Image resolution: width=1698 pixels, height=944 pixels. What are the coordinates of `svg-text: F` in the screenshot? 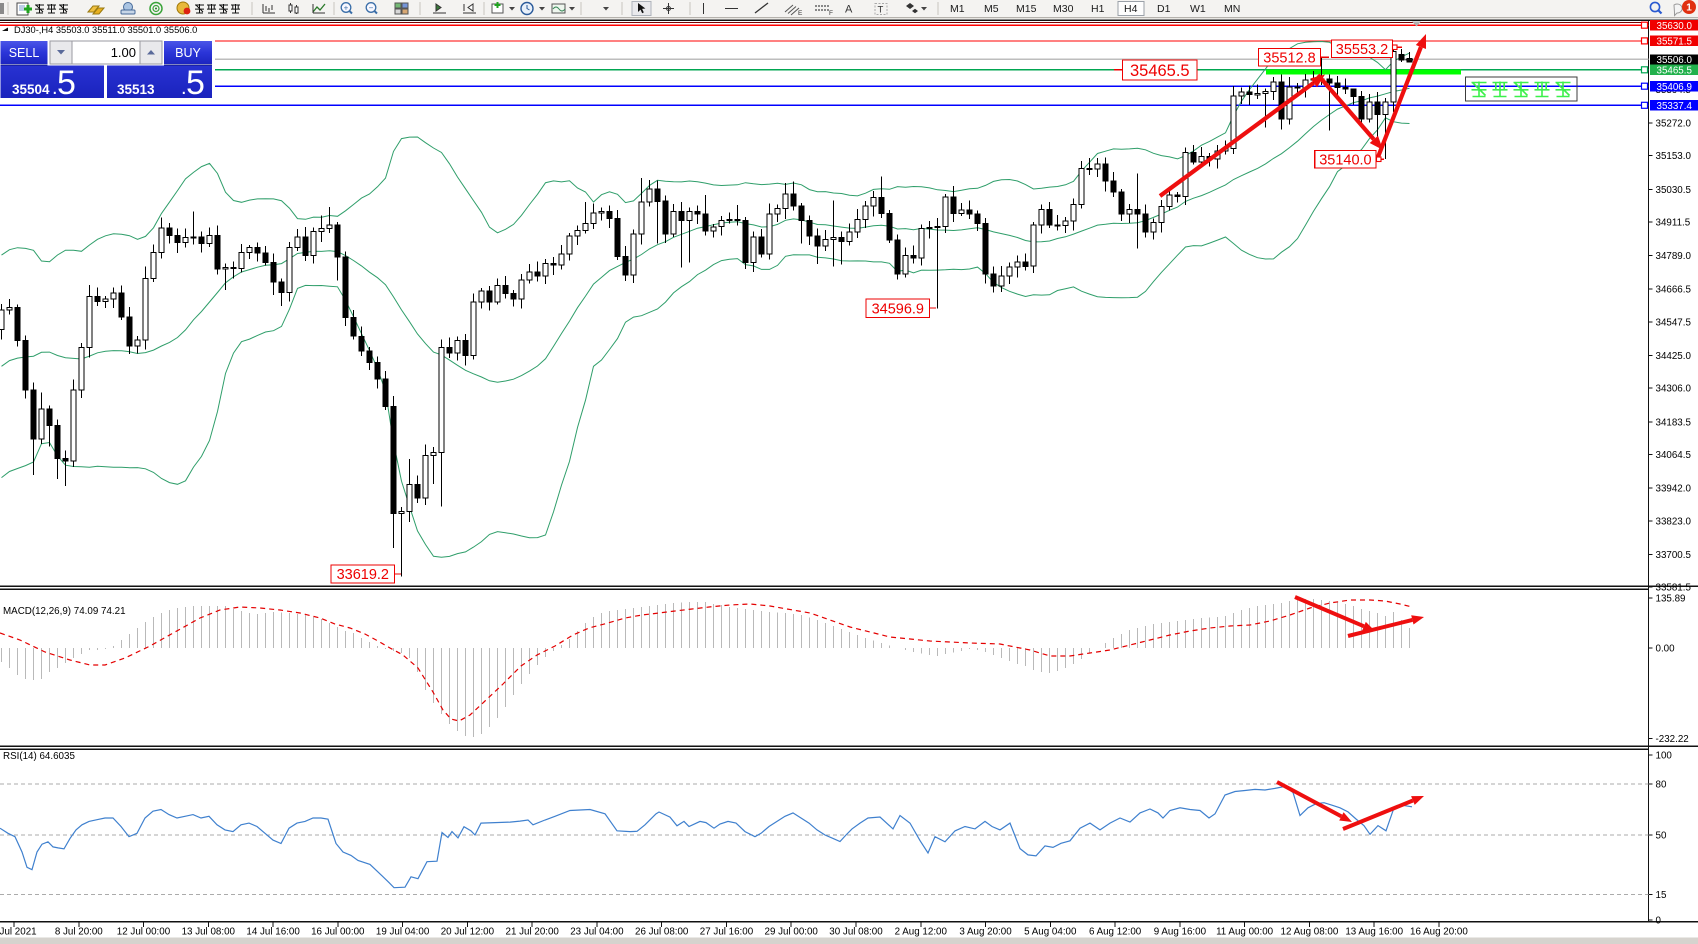 It's located at (831, 13).